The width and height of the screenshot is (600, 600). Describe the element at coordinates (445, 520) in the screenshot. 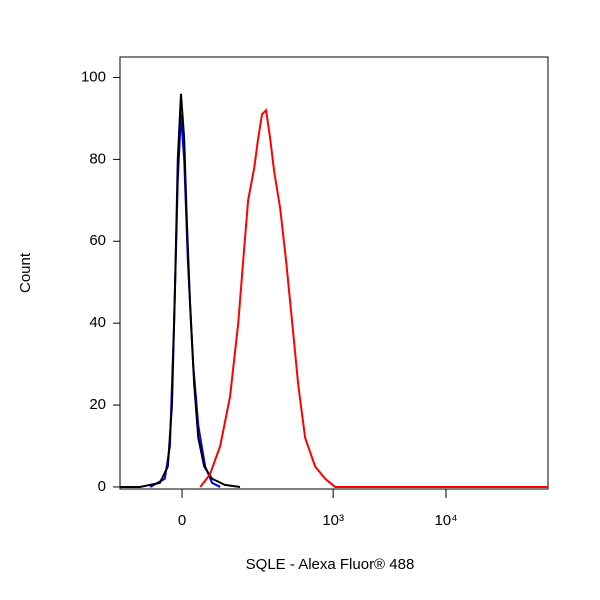

I see `x-tick-label: 10⁴` at that location.